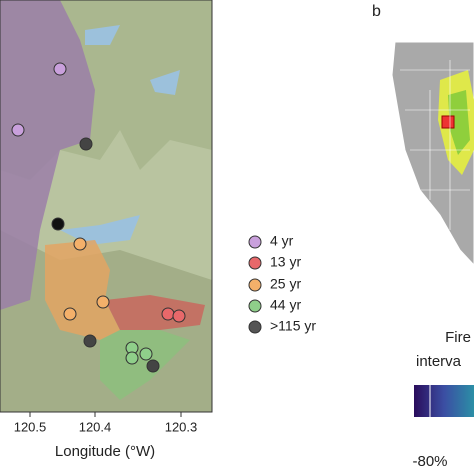  What do you see at coordinates (432, 153) in the screenshot?
I see `map-b` at bounding box center [432, 153].